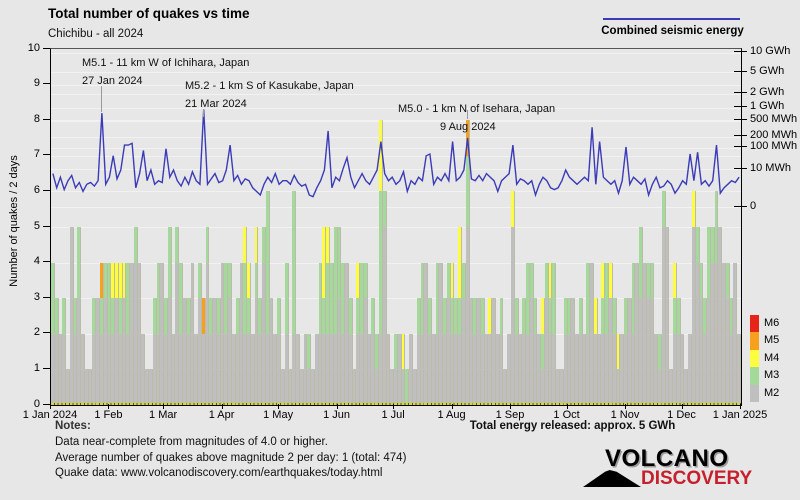  What do you see at coordinates (163, 415) in the screenshot?
I see `x-axis-tick-label: 1 Mar` at bounding box center [163, 415].